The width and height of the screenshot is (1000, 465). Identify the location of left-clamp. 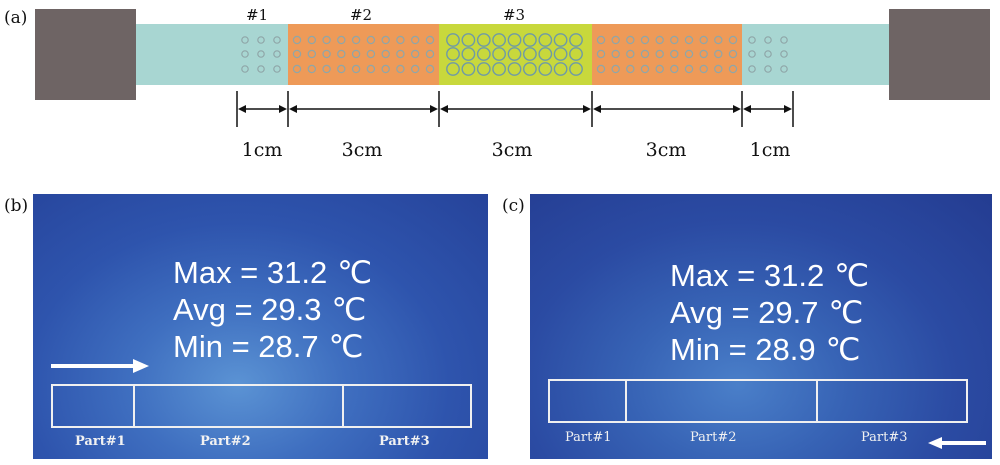
(85, 54).